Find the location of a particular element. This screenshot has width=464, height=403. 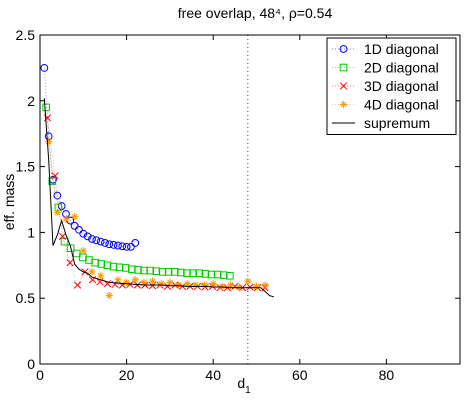

x-tick-label: 0 is located at coordinates (40, 375).